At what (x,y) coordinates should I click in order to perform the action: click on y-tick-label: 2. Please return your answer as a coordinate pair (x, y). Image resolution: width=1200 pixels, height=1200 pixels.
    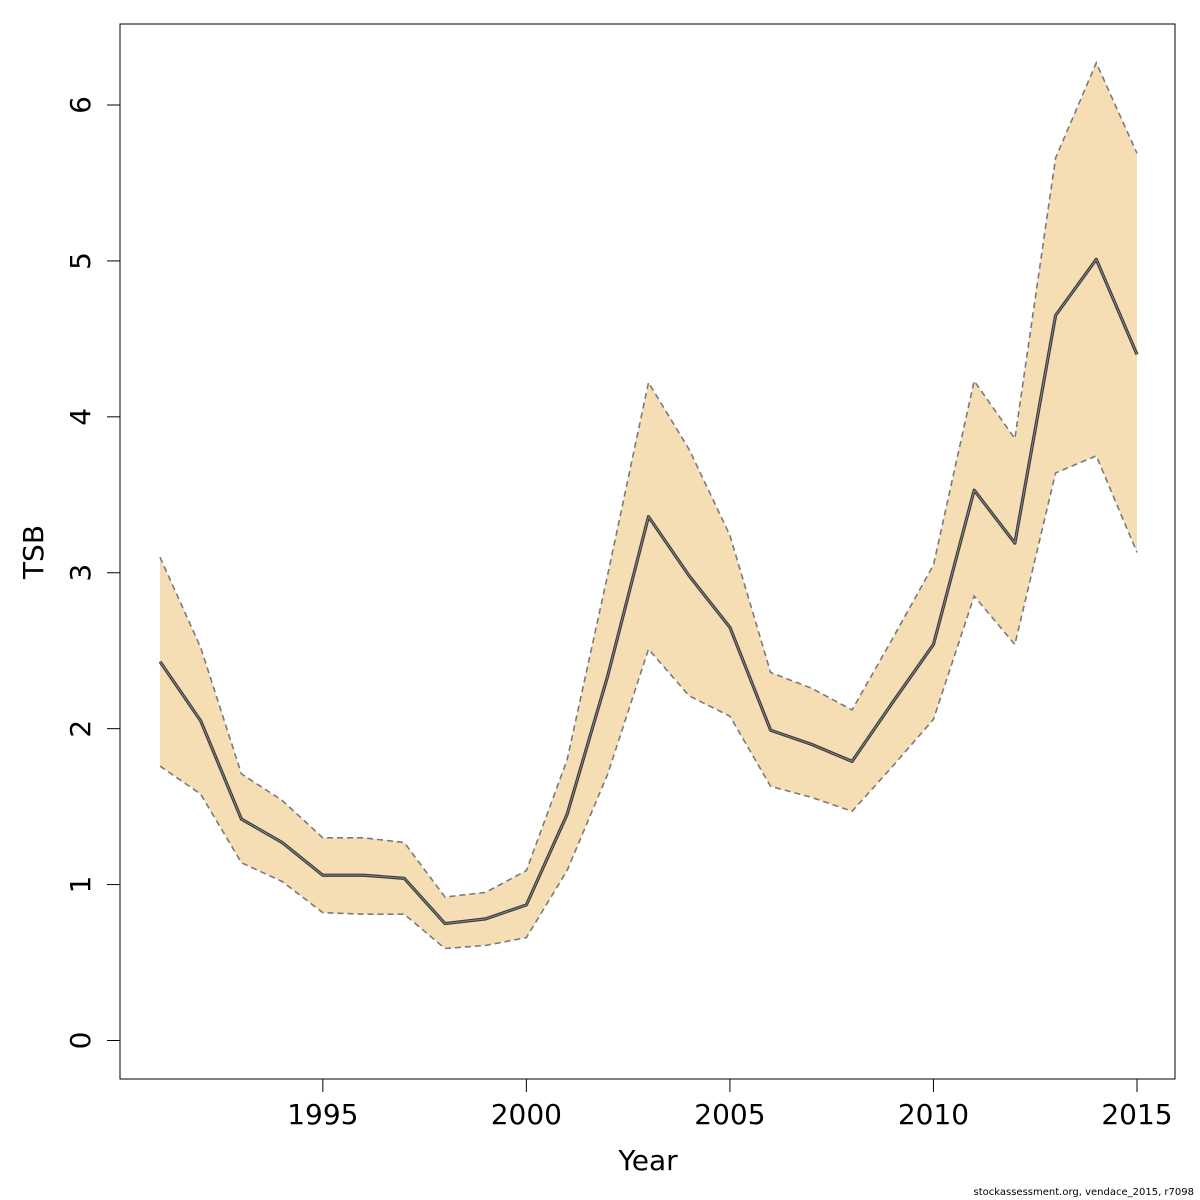
    Looking at the image, I should click on (80, 729).